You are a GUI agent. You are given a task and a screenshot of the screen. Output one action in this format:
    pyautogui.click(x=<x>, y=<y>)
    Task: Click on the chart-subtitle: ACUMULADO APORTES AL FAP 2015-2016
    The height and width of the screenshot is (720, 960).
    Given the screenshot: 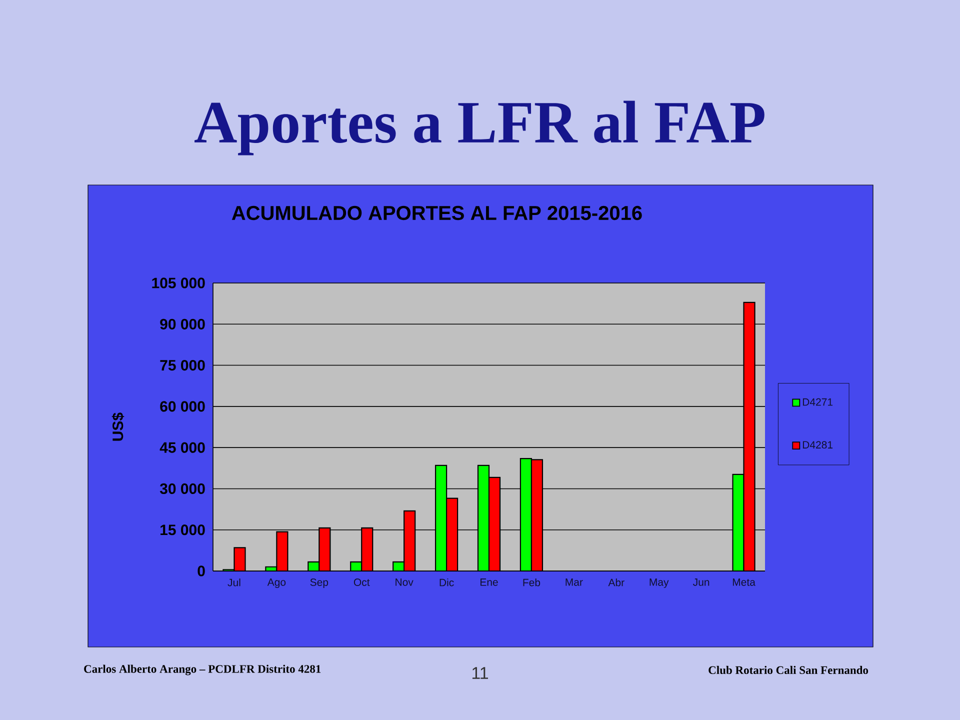 What is the action you would take?
    pyautogui.click(x=437, y=213)
    